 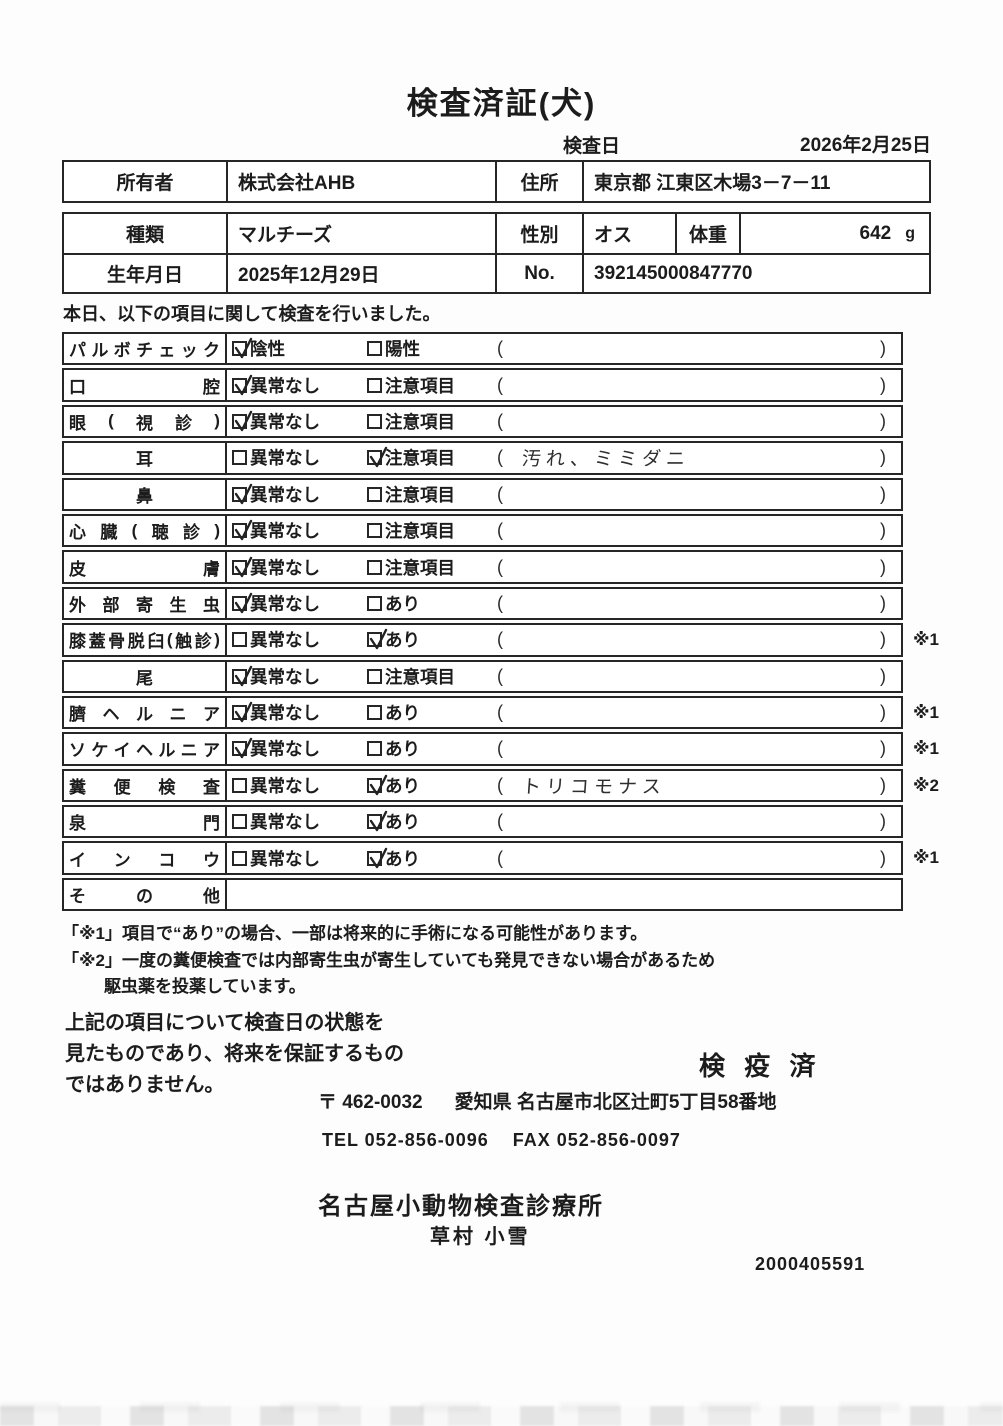 What do you see at coordinates (145, 785) in the screenshot?
I see `exam-item-label: 糞便検査` at bounding box center [145, 785].